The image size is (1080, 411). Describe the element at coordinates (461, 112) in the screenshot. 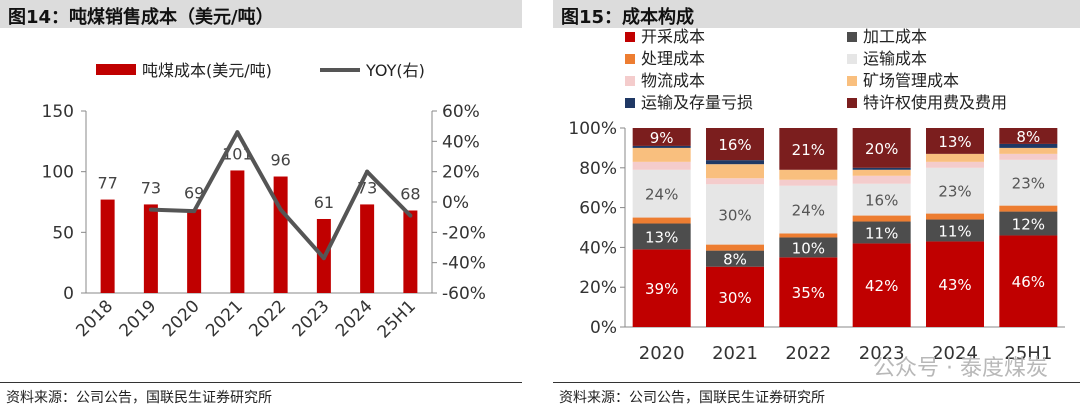

I see `right-axis-tick-label: 60%` at that location.